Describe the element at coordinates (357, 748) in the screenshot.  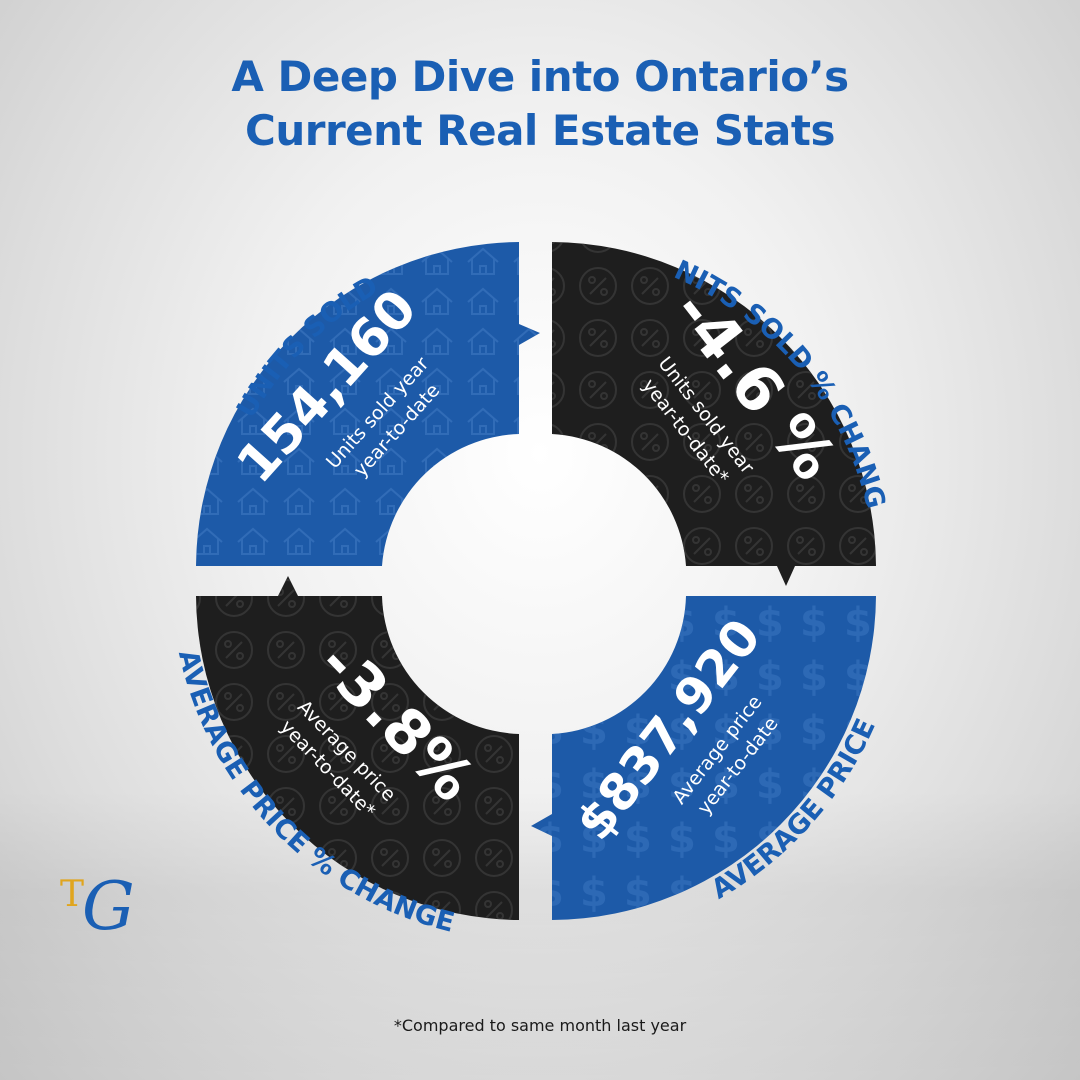
I see `segment-average-price-change` at that location.